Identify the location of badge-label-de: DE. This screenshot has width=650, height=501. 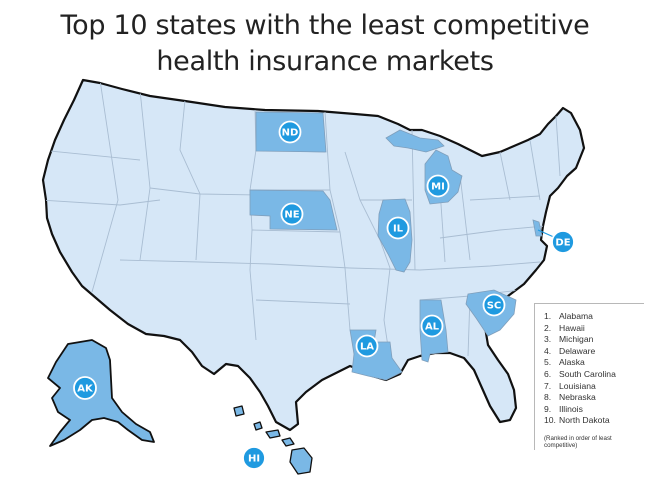
(562, 243).